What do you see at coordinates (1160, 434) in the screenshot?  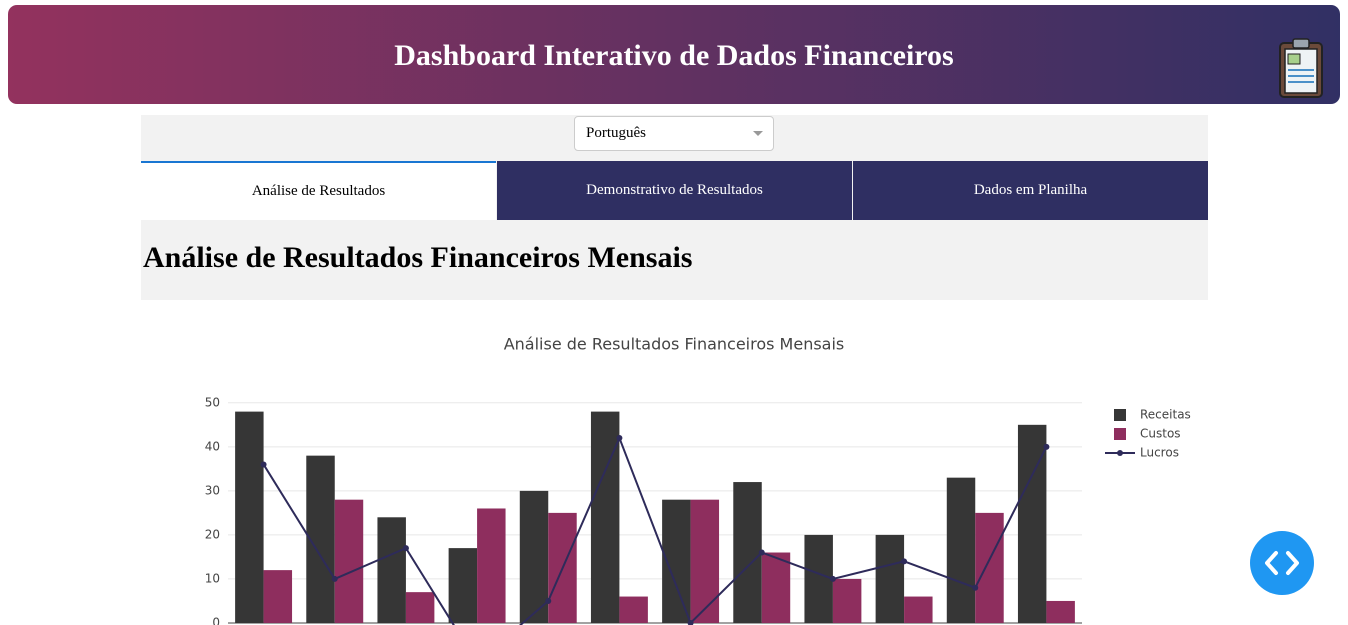 I see `legend-label: Custos` at bounding box center [1160, 434].